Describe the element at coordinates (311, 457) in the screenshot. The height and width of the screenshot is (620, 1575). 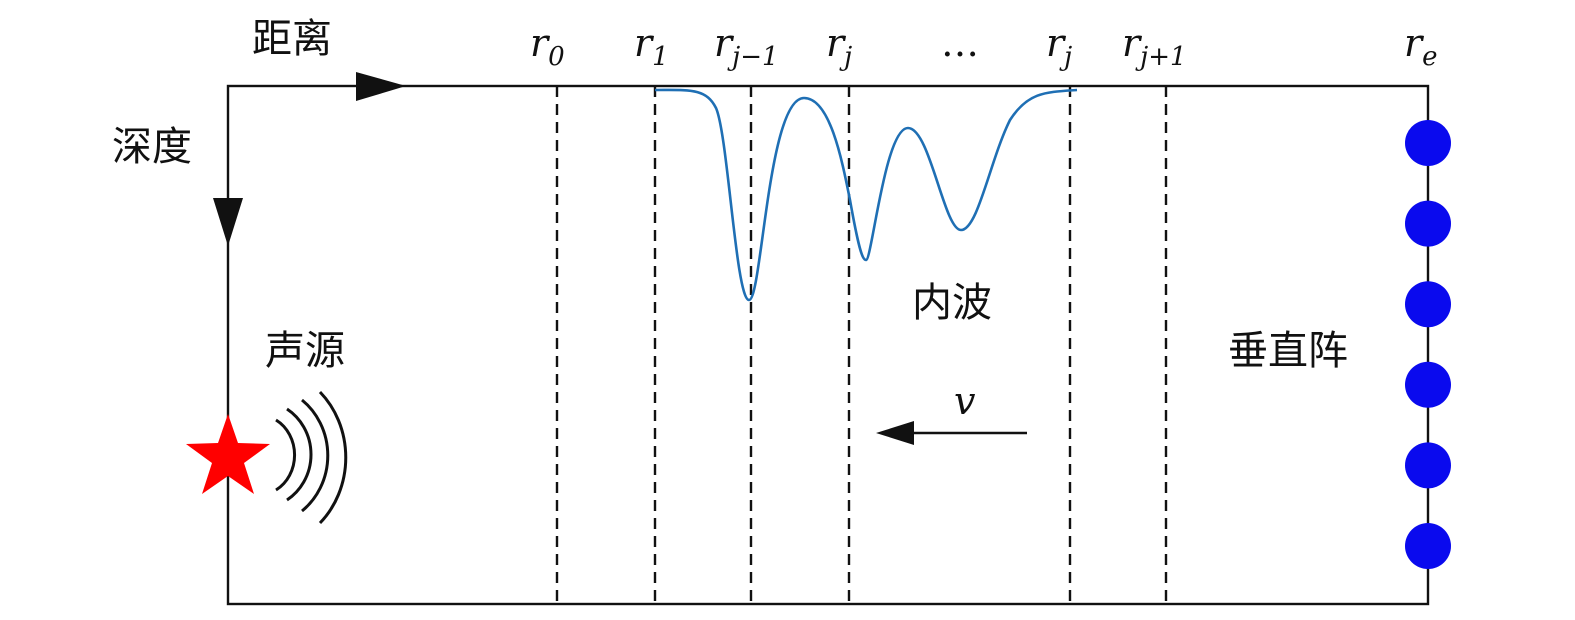
I see `sound-wave-arcs-icon` at that location.